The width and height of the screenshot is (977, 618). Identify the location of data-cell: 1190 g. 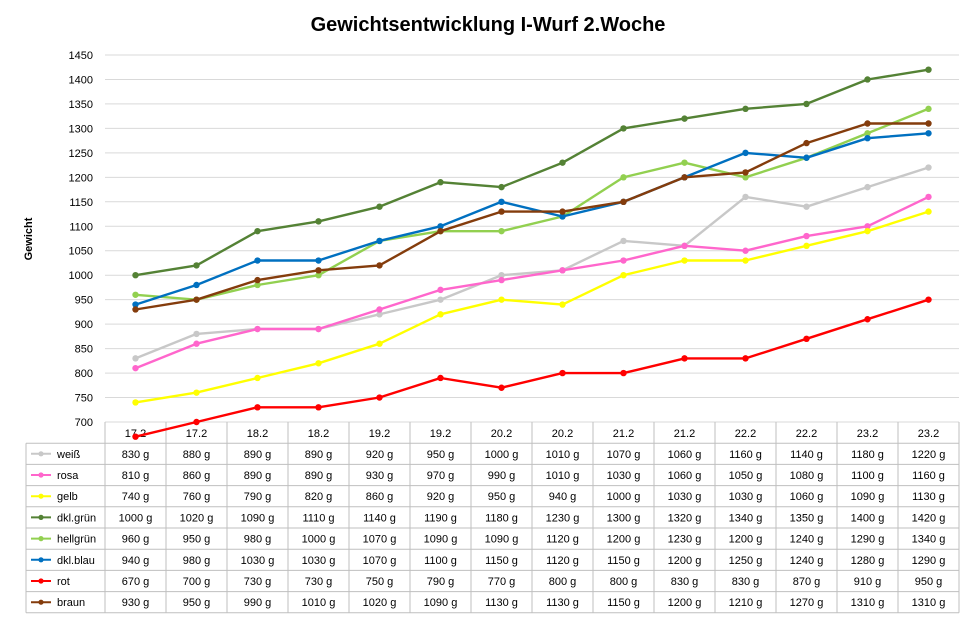
(440, 518).